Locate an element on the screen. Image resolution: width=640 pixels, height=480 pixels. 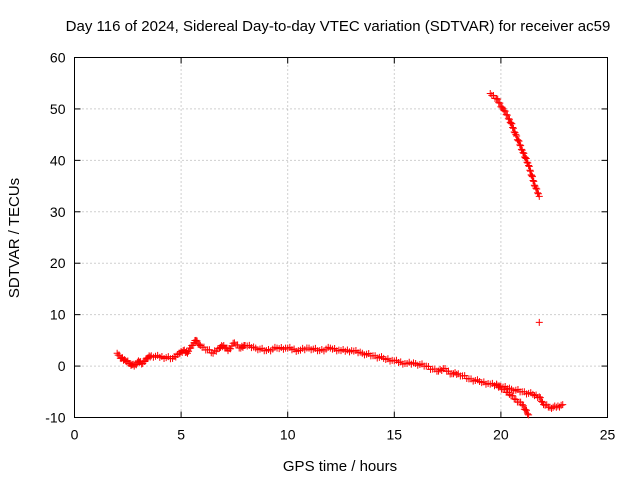
y-tick-label: 30 is located at coordinates (58, 212).